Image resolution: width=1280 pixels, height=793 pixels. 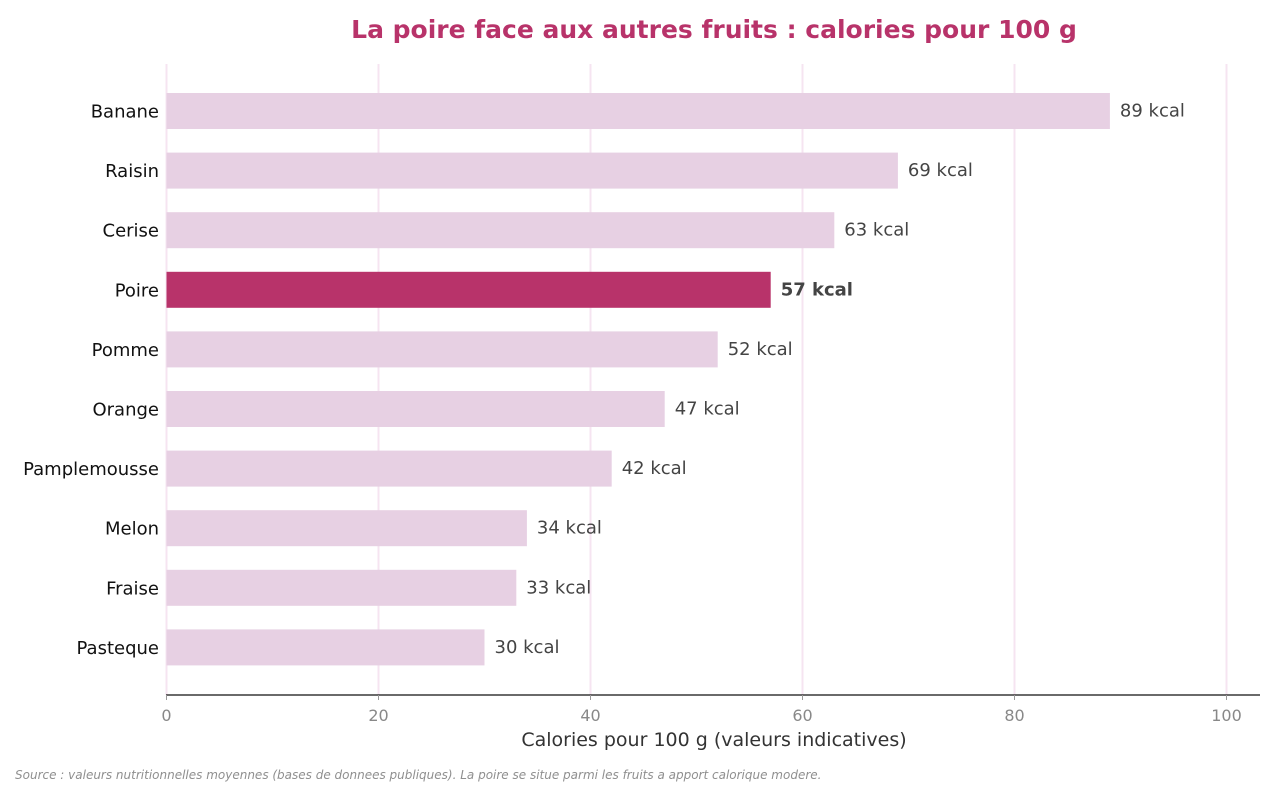 I want to click on category-label-orange: Orange, so click(x=125, y=410).